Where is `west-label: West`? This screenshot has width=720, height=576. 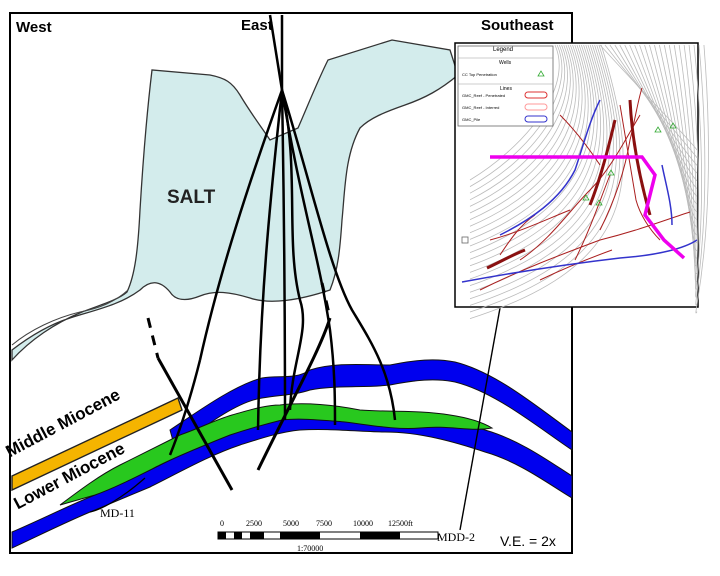
west-label: West is located at coordinates (34, 27).